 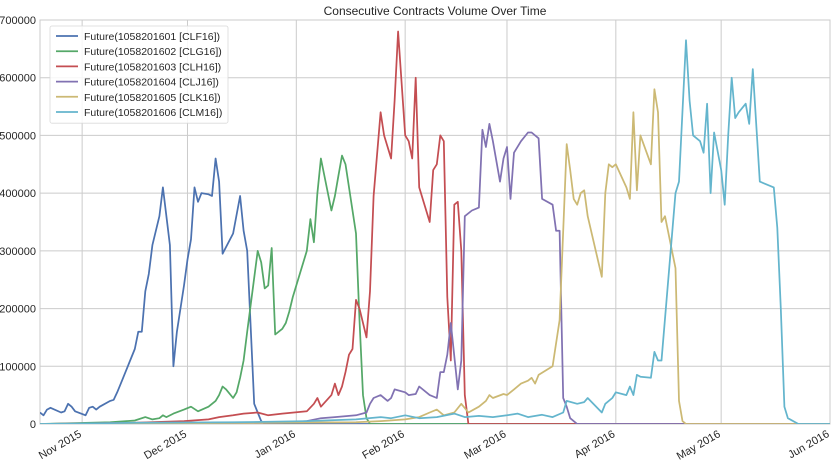 What do you see at coordinates (153, 113) in the screenshot?
I see `legend-label-6: Future(1058201606 [CLM16])` at bounding box center [153, 113].